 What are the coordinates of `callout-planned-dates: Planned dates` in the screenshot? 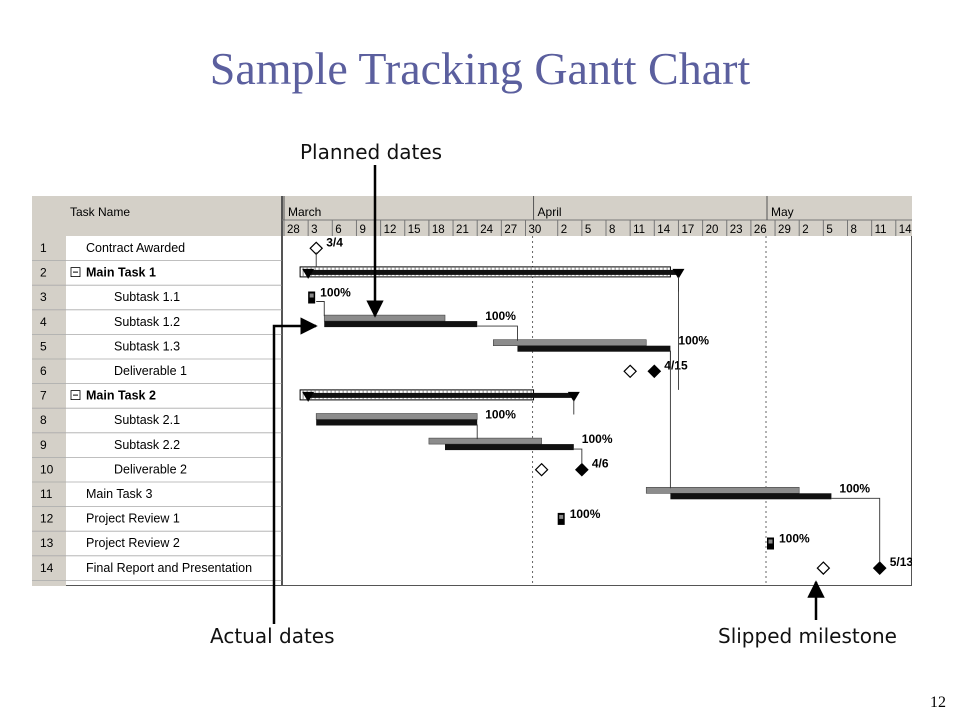 It's located at (371, 152).